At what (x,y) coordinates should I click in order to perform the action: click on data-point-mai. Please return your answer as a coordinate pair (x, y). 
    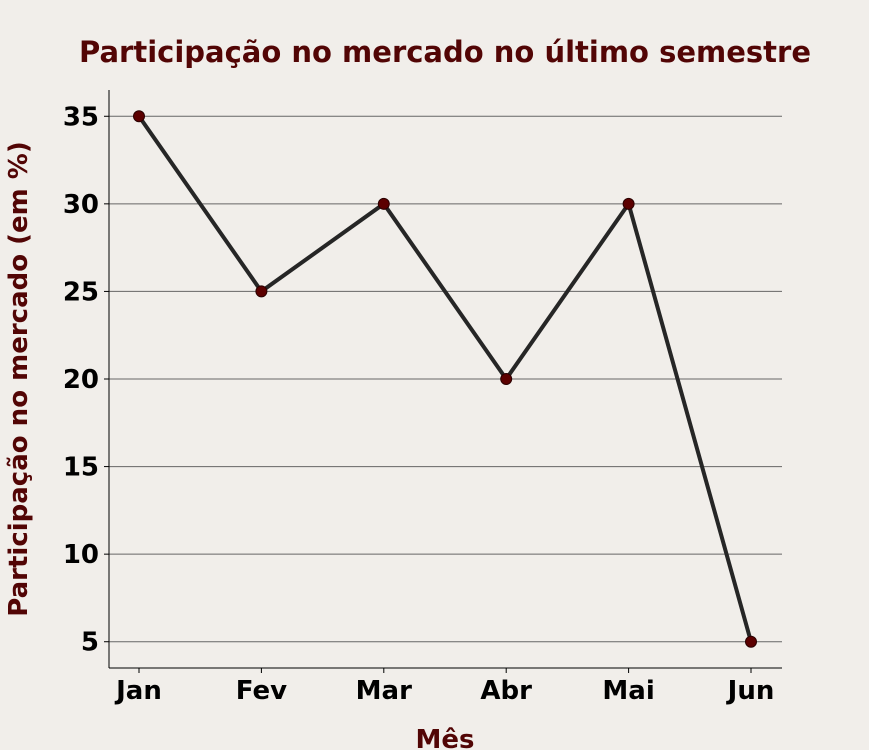
    Looking at the image, I should click on (628, 203).